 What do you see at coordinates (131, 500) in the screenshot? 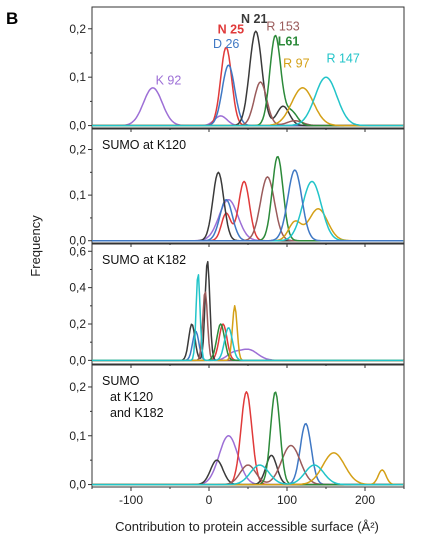
I see `x-tick-label: -100` at bounding box center [131, 500].